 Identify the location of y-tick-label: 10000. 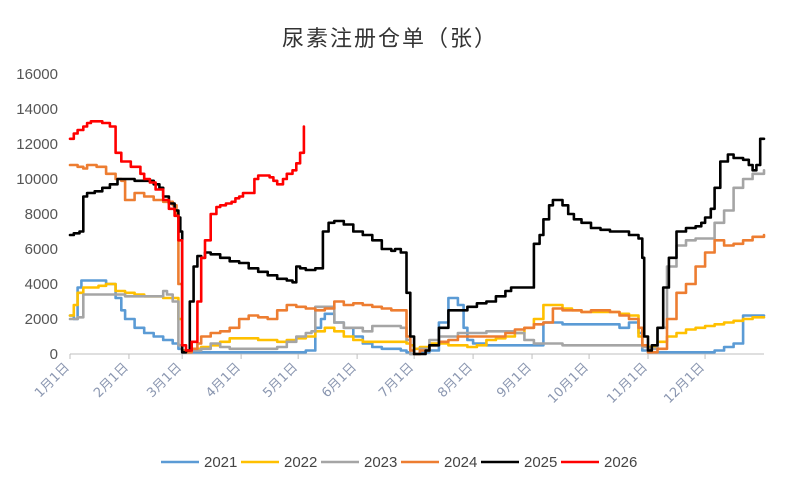
(37, 179).